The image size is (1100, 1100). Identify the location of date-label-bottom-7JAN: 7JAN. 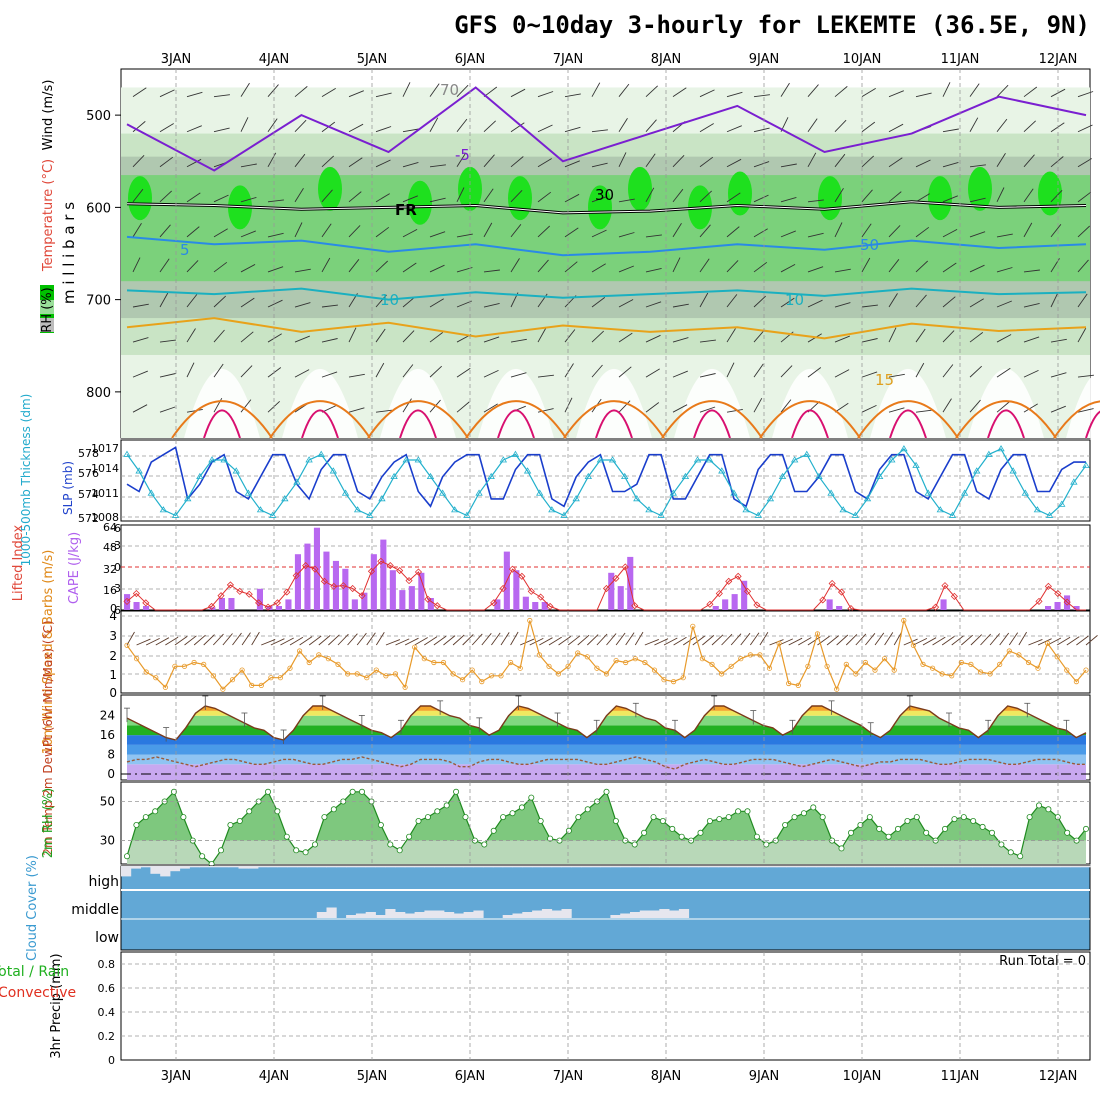
(568, 1076).